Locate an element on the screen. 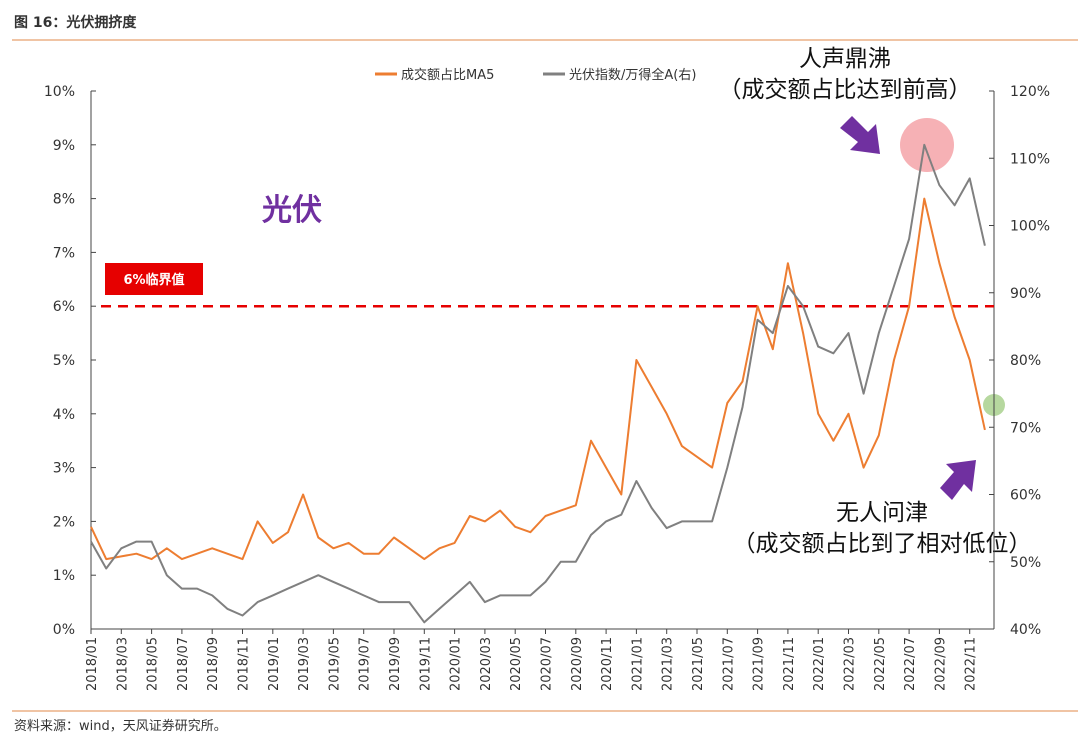 This screenshot has height=745, width=1080. x-tick-label: 2019/09 is located at coordinates (395, 664).